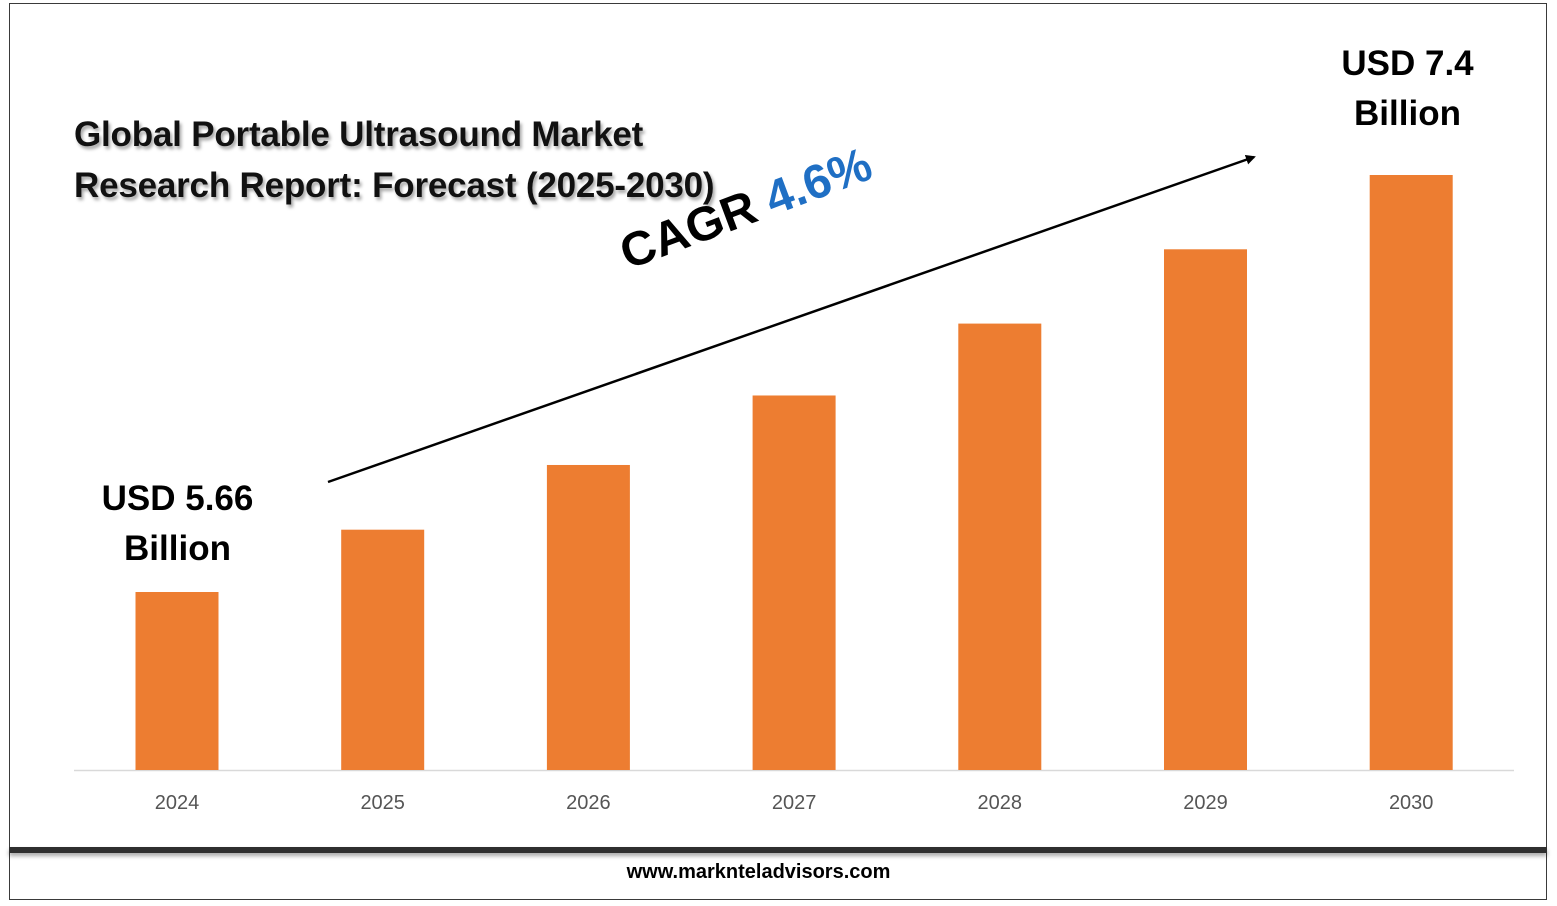 This screenshot has height=906, width=1557. I want to click on footer-website: www.marknteladvisors.com, so click(758, 872).